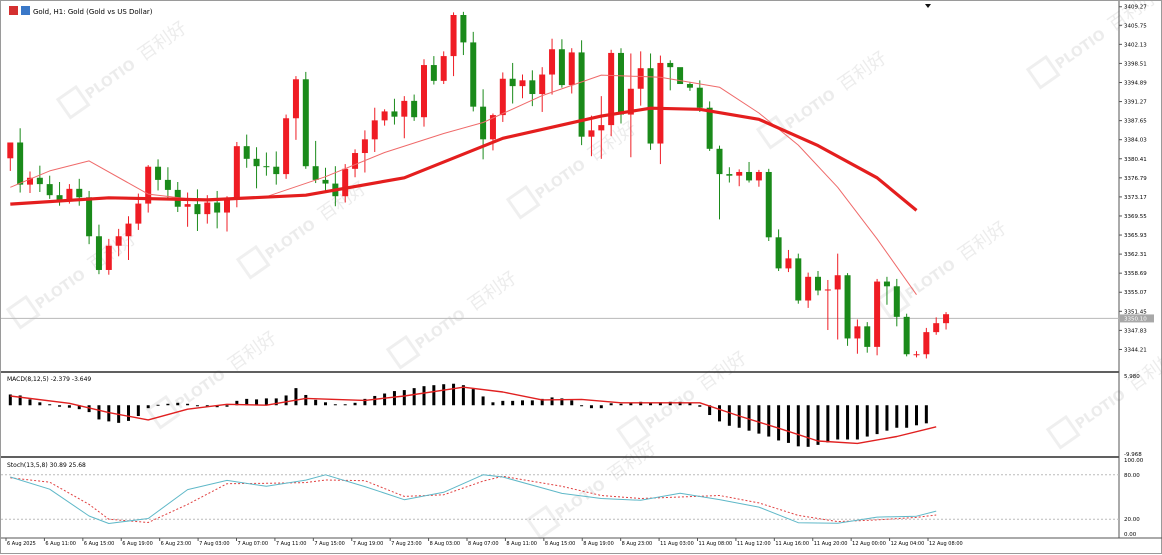 The image size is (1162, 555). What do you see at coordinates (1135, 331) in the screenshot?
I see `price-tick-label: 3347.83` at bounding box center [1135, 331].